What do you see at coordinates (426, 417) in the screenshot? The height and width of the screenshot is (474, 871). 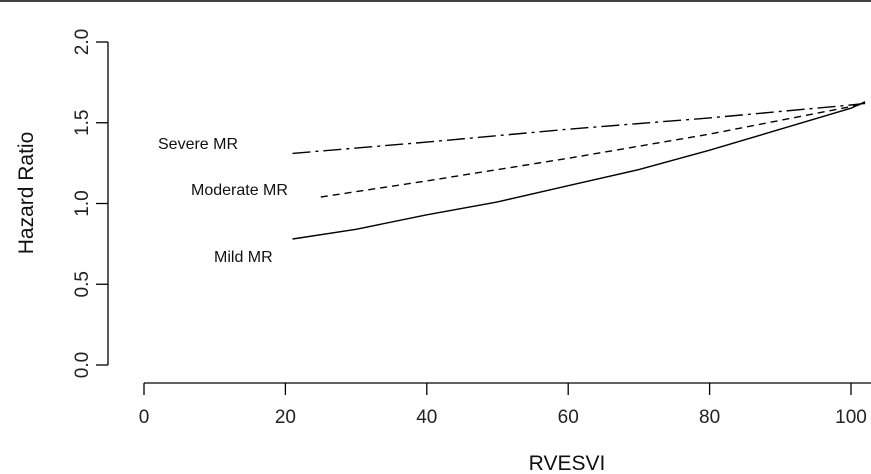 I see `x-tick-label: 40` at bounding box center [426, 417].